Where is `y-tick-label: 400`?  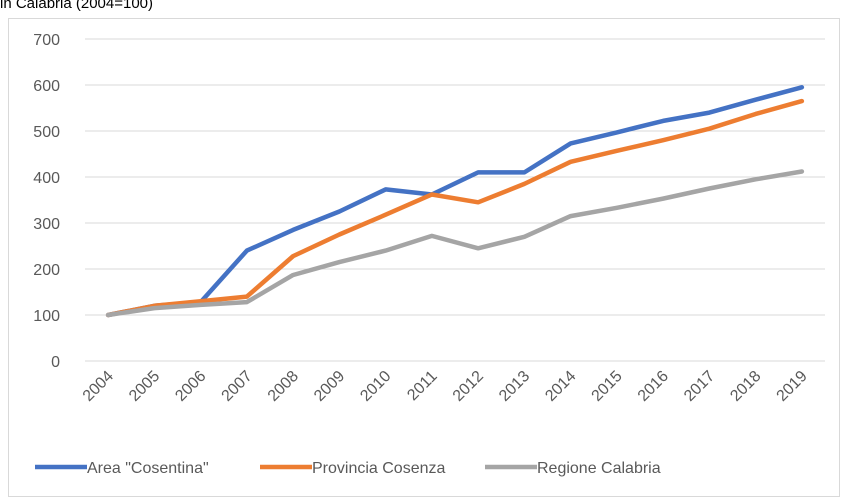
y-tick-label: 400 is located at coordinates (46, 178).